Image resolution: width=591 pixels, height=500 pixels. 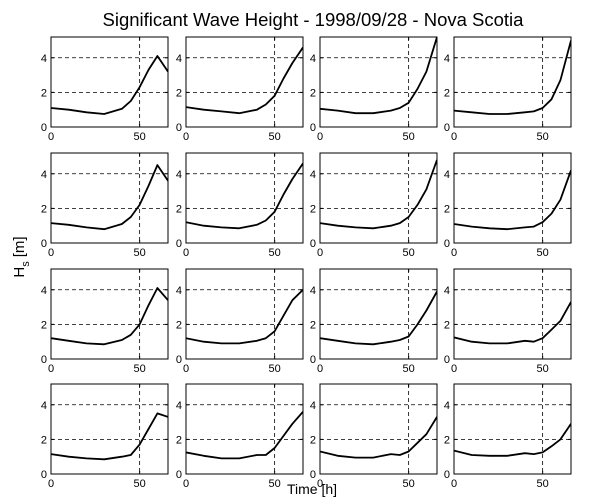 I want to click on panel-8: 0 50 0 2 4, so click(x=508, y=205).